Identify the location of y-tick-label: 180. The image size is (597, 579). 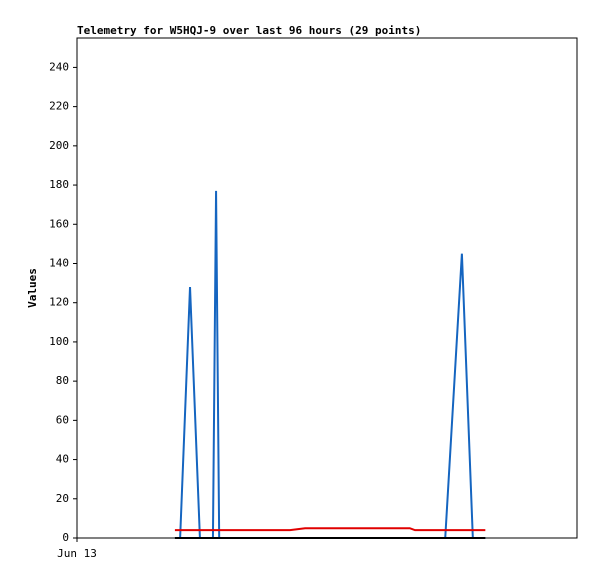
(59, 184).